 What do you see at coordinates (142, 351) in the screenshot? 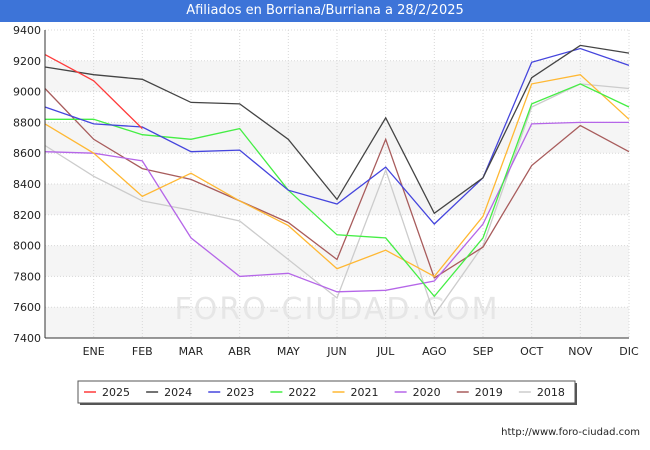
I see `x-tick-label-FEB: FEB` at bounding box center [142, 351].